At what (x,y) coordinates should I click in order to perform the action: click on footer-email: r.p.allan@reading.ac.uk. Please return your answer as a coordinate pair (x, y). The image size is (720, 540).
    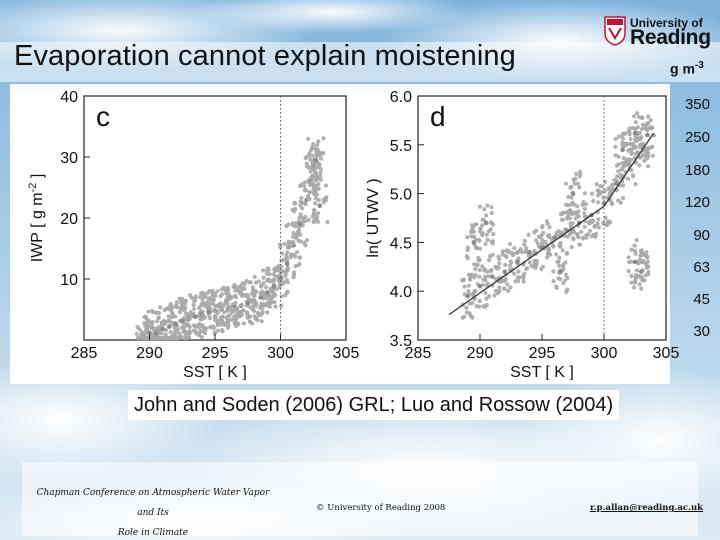
    Looking at the image, I should click on (647, 508).